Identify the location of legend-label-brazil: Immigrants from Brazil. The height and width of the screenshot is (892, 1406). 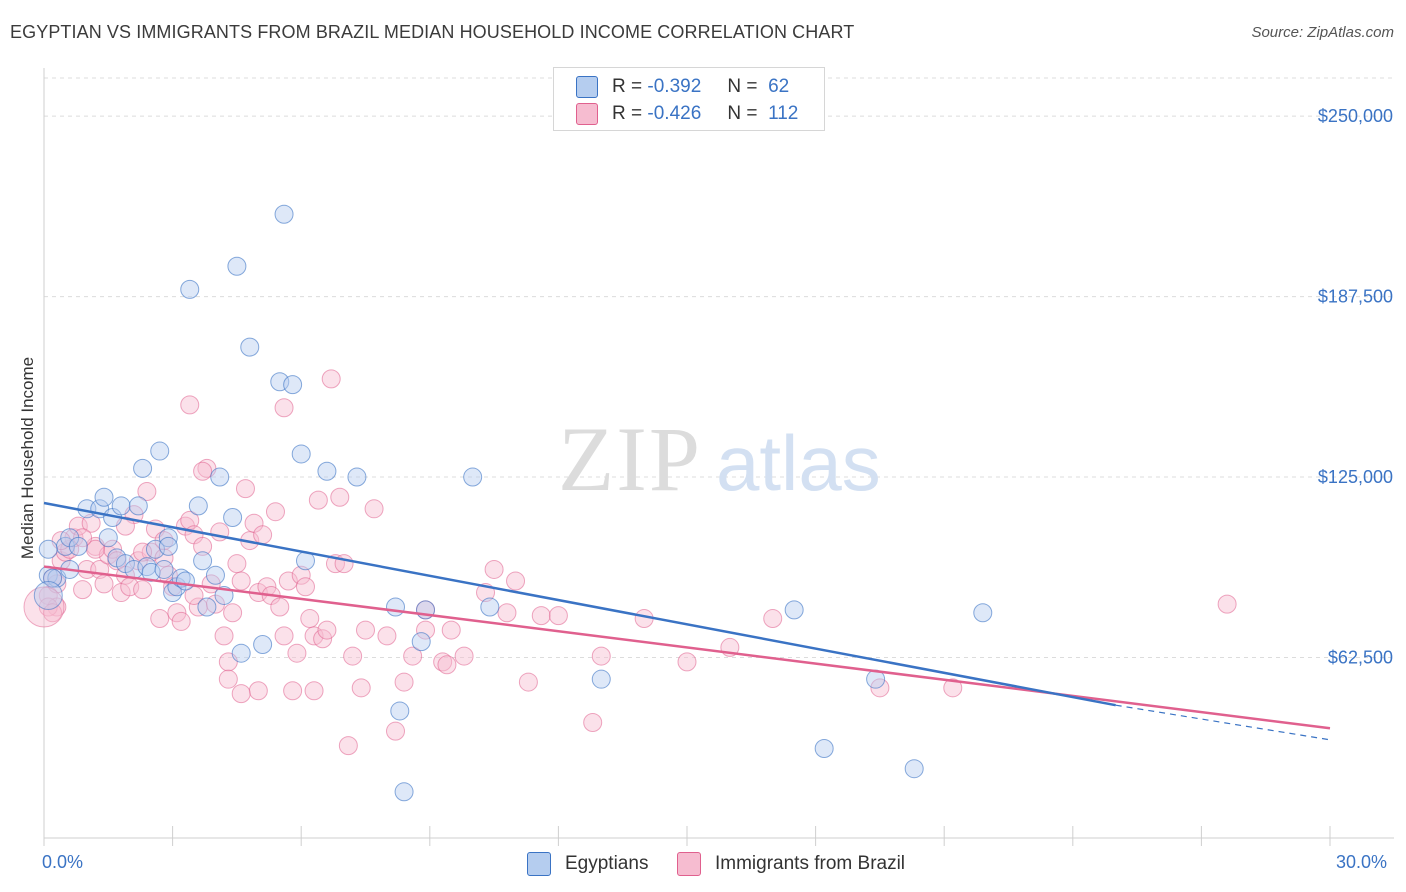
(810, 863).